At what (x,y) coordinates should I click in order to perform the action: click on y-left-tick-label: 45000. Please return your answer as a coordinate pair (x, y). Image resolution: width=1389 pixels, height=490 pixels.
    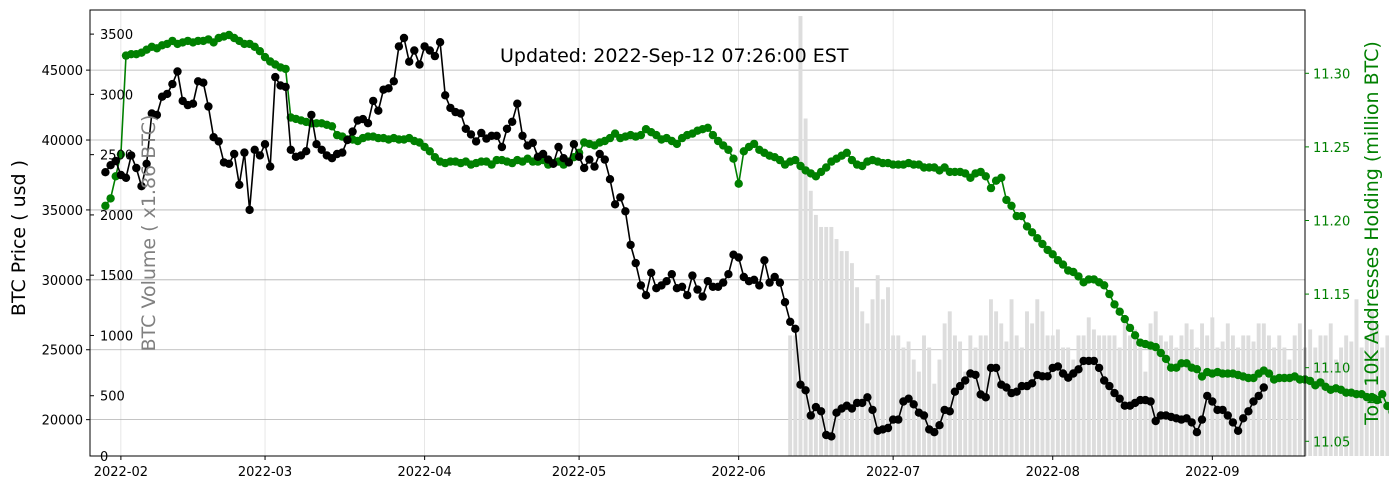
    Looking at the image, I should click on (62, 71).